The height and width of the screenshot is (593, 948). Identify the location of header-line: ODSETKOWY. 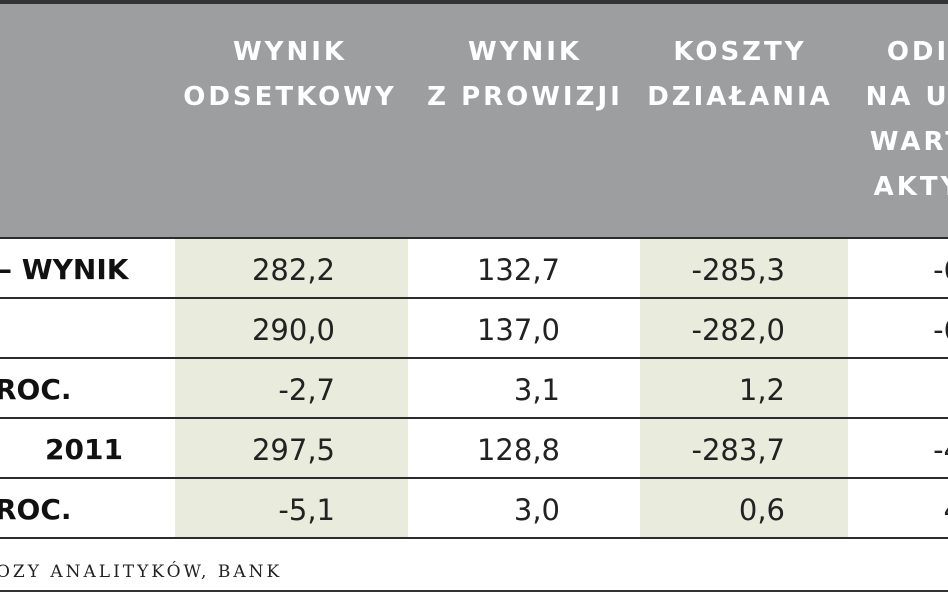
(290, 97).